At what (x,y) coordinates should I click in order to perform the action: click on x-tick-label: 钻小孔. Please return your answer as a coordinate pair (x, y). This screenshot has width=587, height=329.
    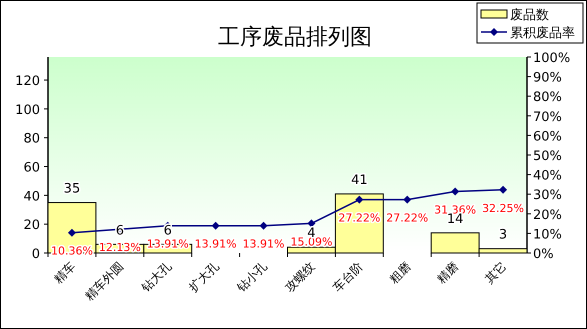
    Looking at the image, I should click on (252, 277).